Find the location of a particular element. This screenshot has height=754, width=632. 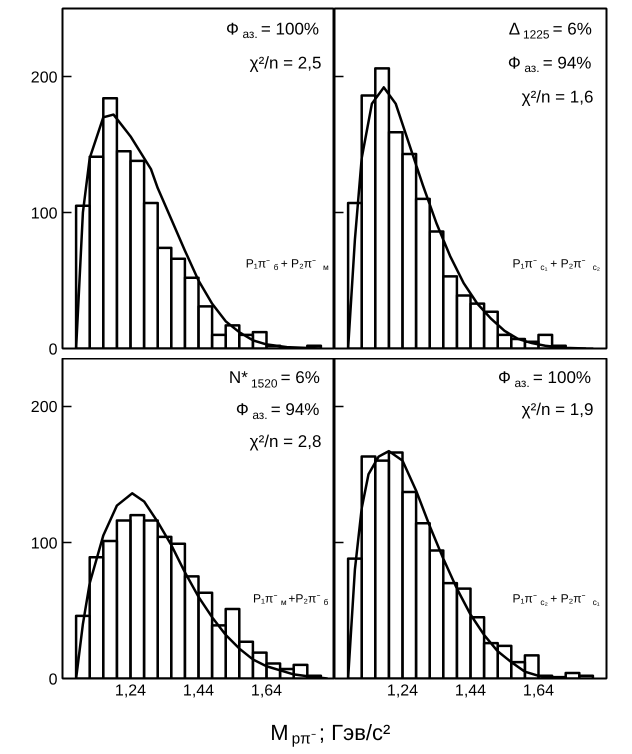

annotation: χ²/n = 2,8 is located at coordinates (286, 442).